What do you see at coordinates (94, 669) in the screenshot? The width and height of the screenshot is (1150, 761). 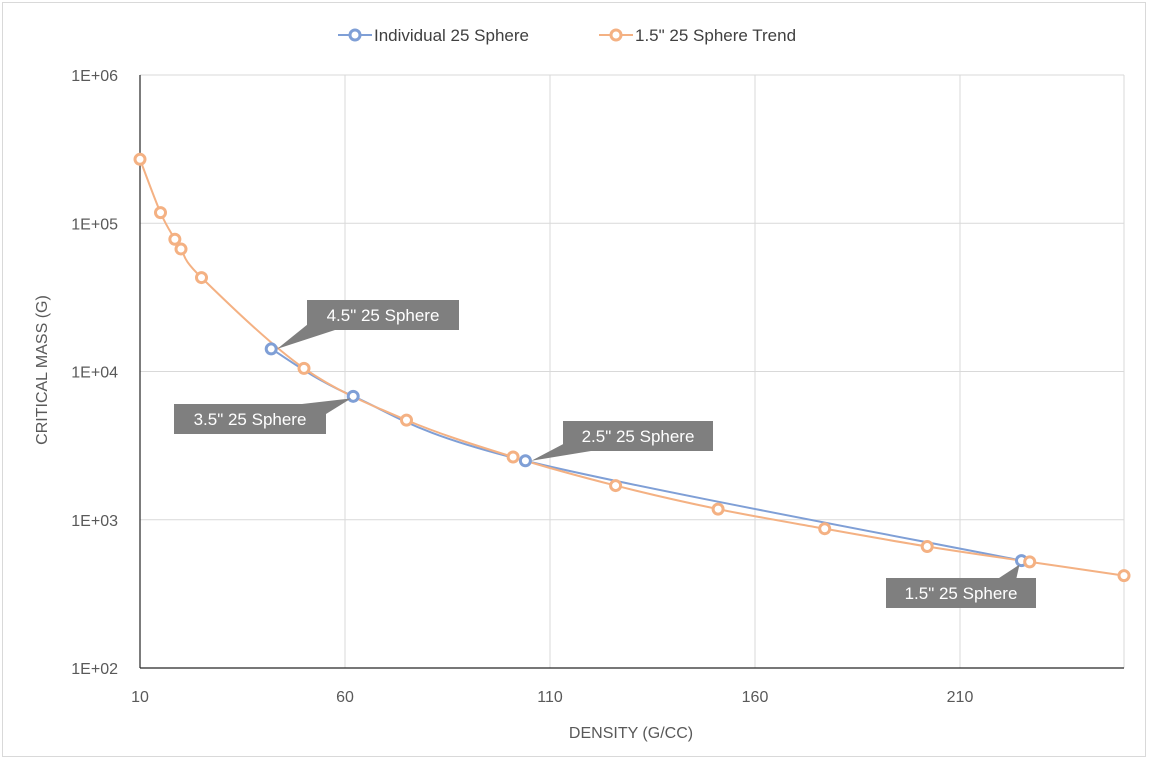 I see `y-tick-label: 1E+02` at bounding box center [94, 669].